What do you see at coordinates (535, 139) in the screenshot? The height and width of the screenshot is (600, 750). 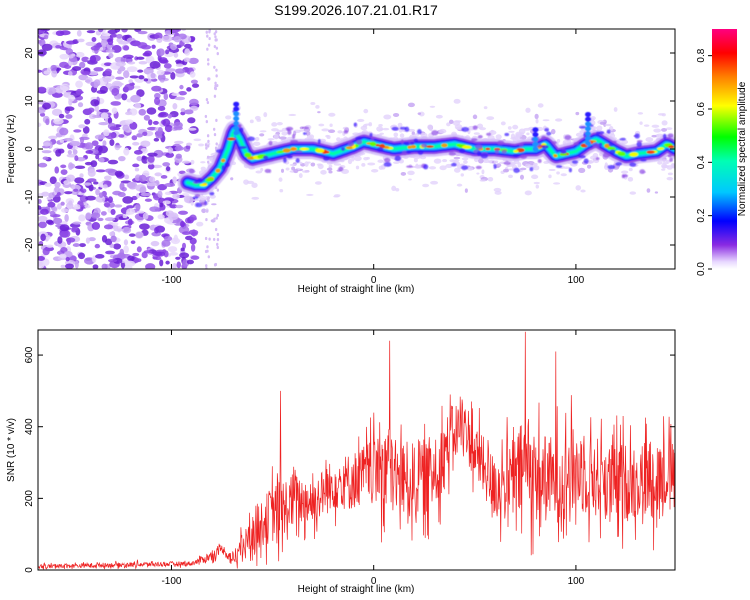 I see `ridge-excursion` at bounding box center [535, 139].